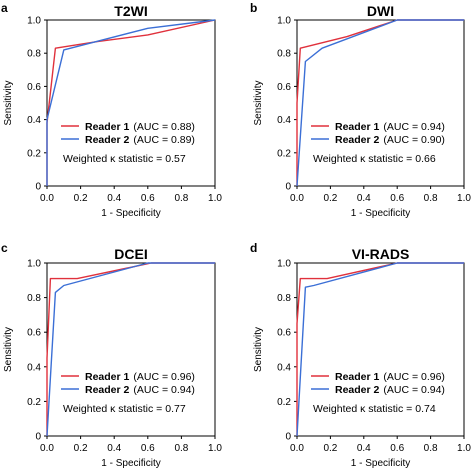 The width and height of the screenshot is (474, 470). What do you see at coordinates (414, 140) in the screenshot?
I see `legend-auc-label: (AUC = 0.90)` at bounding box center [414, 140].